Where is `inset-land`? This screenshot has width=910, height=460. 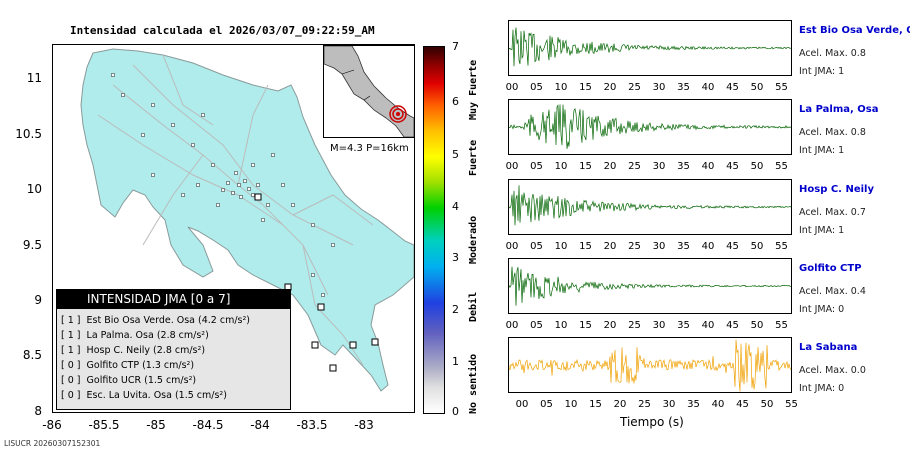 inset-land is located at coordinates (369, 91).